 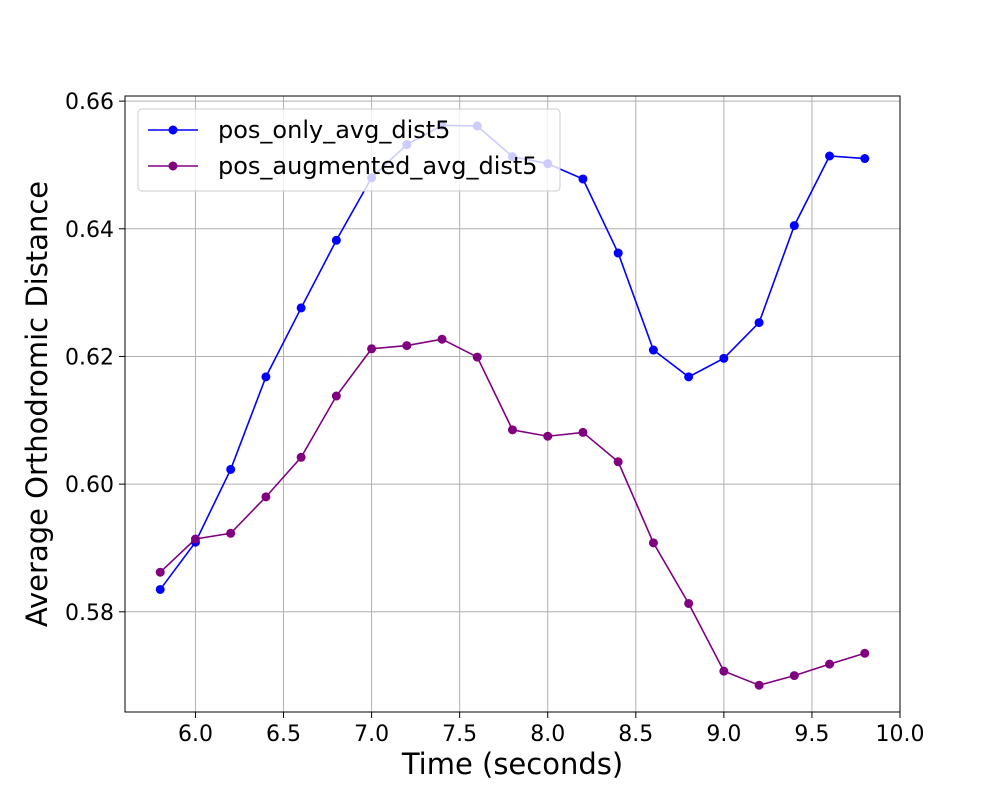 I want to click on legend-box, so click(x=349, y=150).